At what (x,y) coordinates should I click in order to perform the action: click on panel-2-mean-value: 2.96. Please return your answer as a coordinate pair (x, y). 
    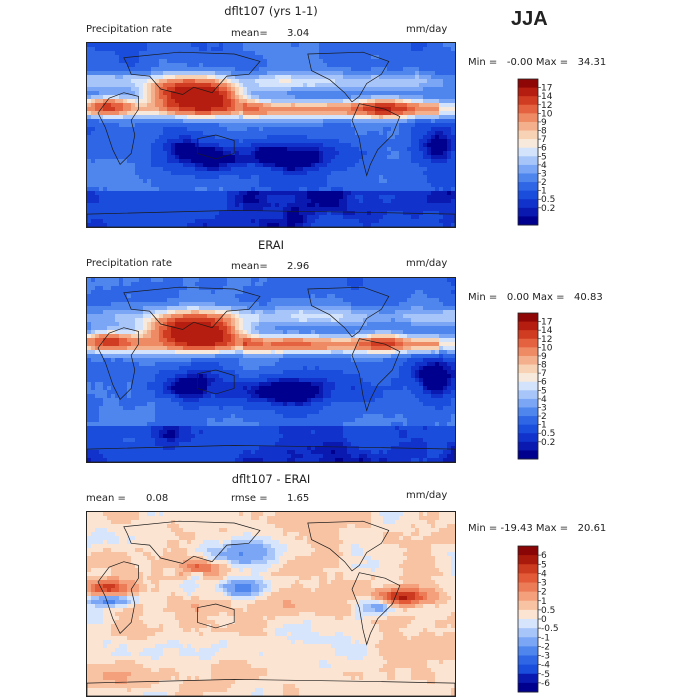
    Looking at the image, I should click on (298, 266).